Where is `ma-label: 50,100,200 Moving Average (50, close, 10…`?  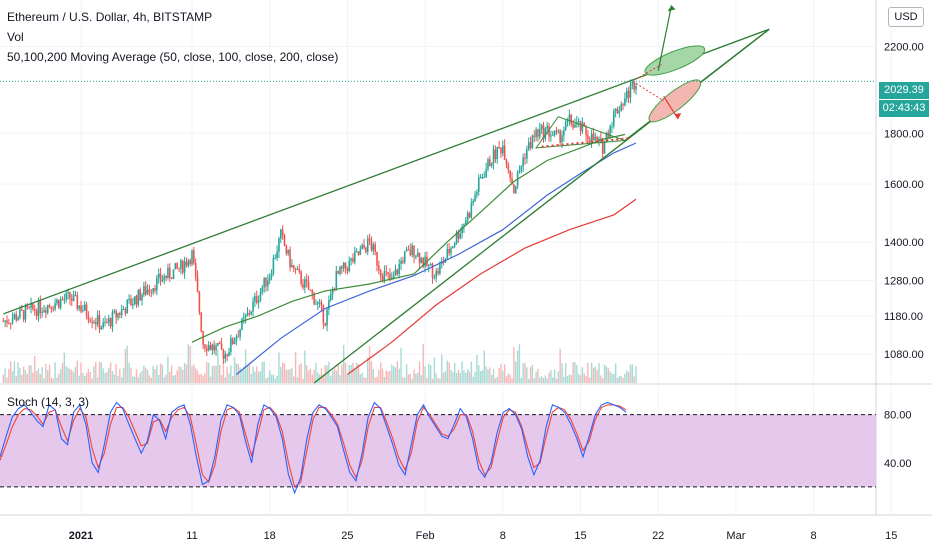 ma-label: 50,100,200 Moving Average (50, close, 10… is located at coordinates (173, 57).